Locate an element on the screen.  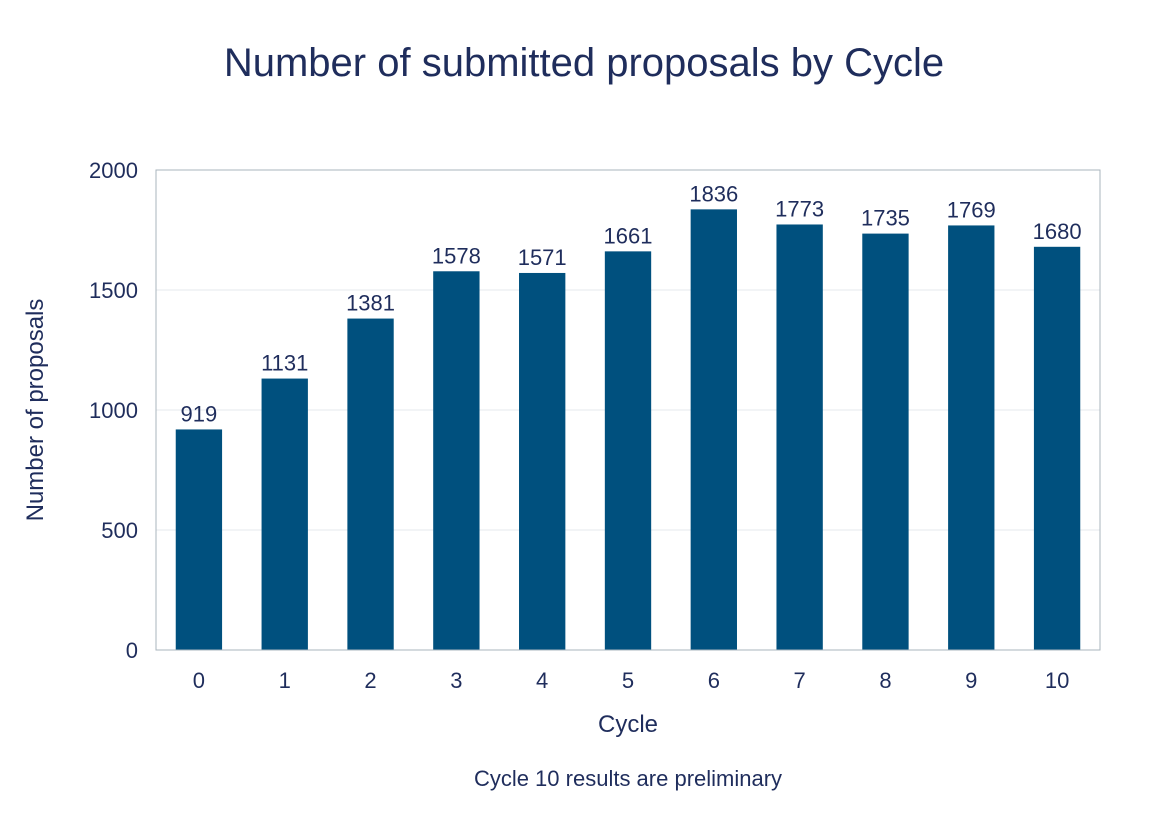
x-tick-label: 0 is located at coordinates (199, 680).